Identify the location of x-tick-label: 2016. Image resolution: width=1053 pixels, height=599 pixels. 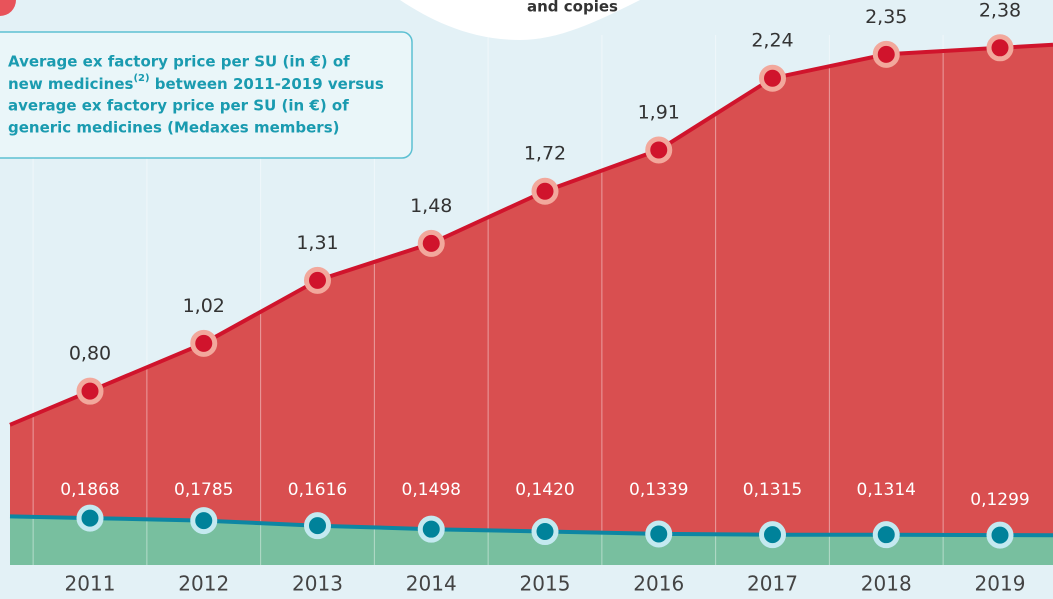
(658, 584).